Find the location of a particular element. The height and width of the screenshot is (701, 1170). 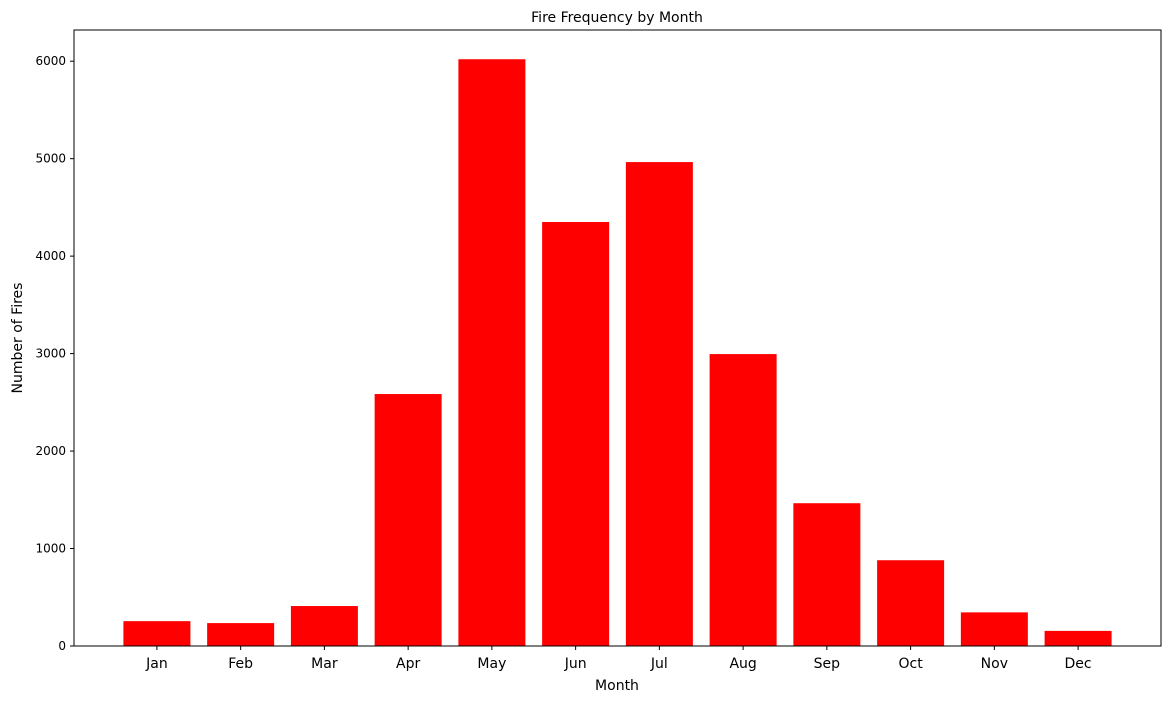

x-tick-label: Sep is located at coordinates (827, 664).